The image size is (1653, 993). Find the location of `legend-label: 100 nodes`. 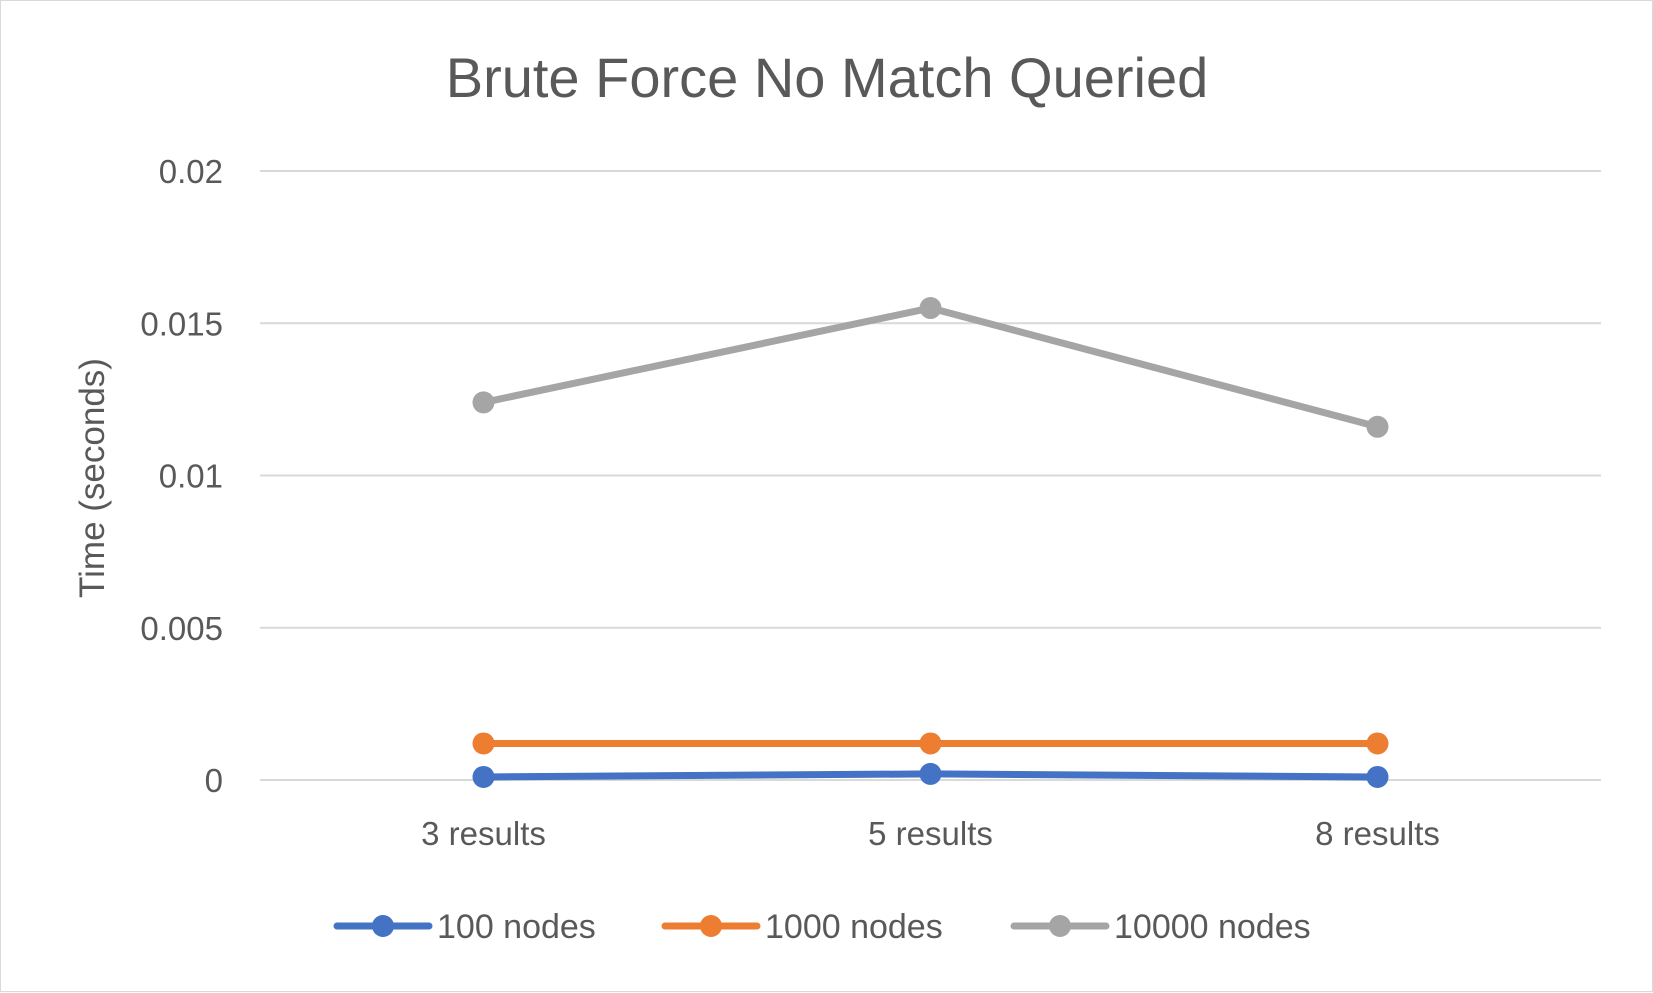

legend-label: 100 nodes is located at coordinates (516, 927).